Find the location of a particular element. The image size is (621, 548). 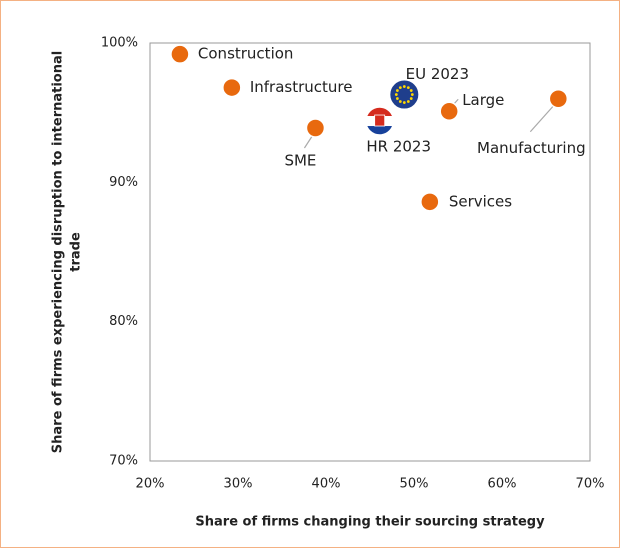

flag is located at coordinates (379, 121).